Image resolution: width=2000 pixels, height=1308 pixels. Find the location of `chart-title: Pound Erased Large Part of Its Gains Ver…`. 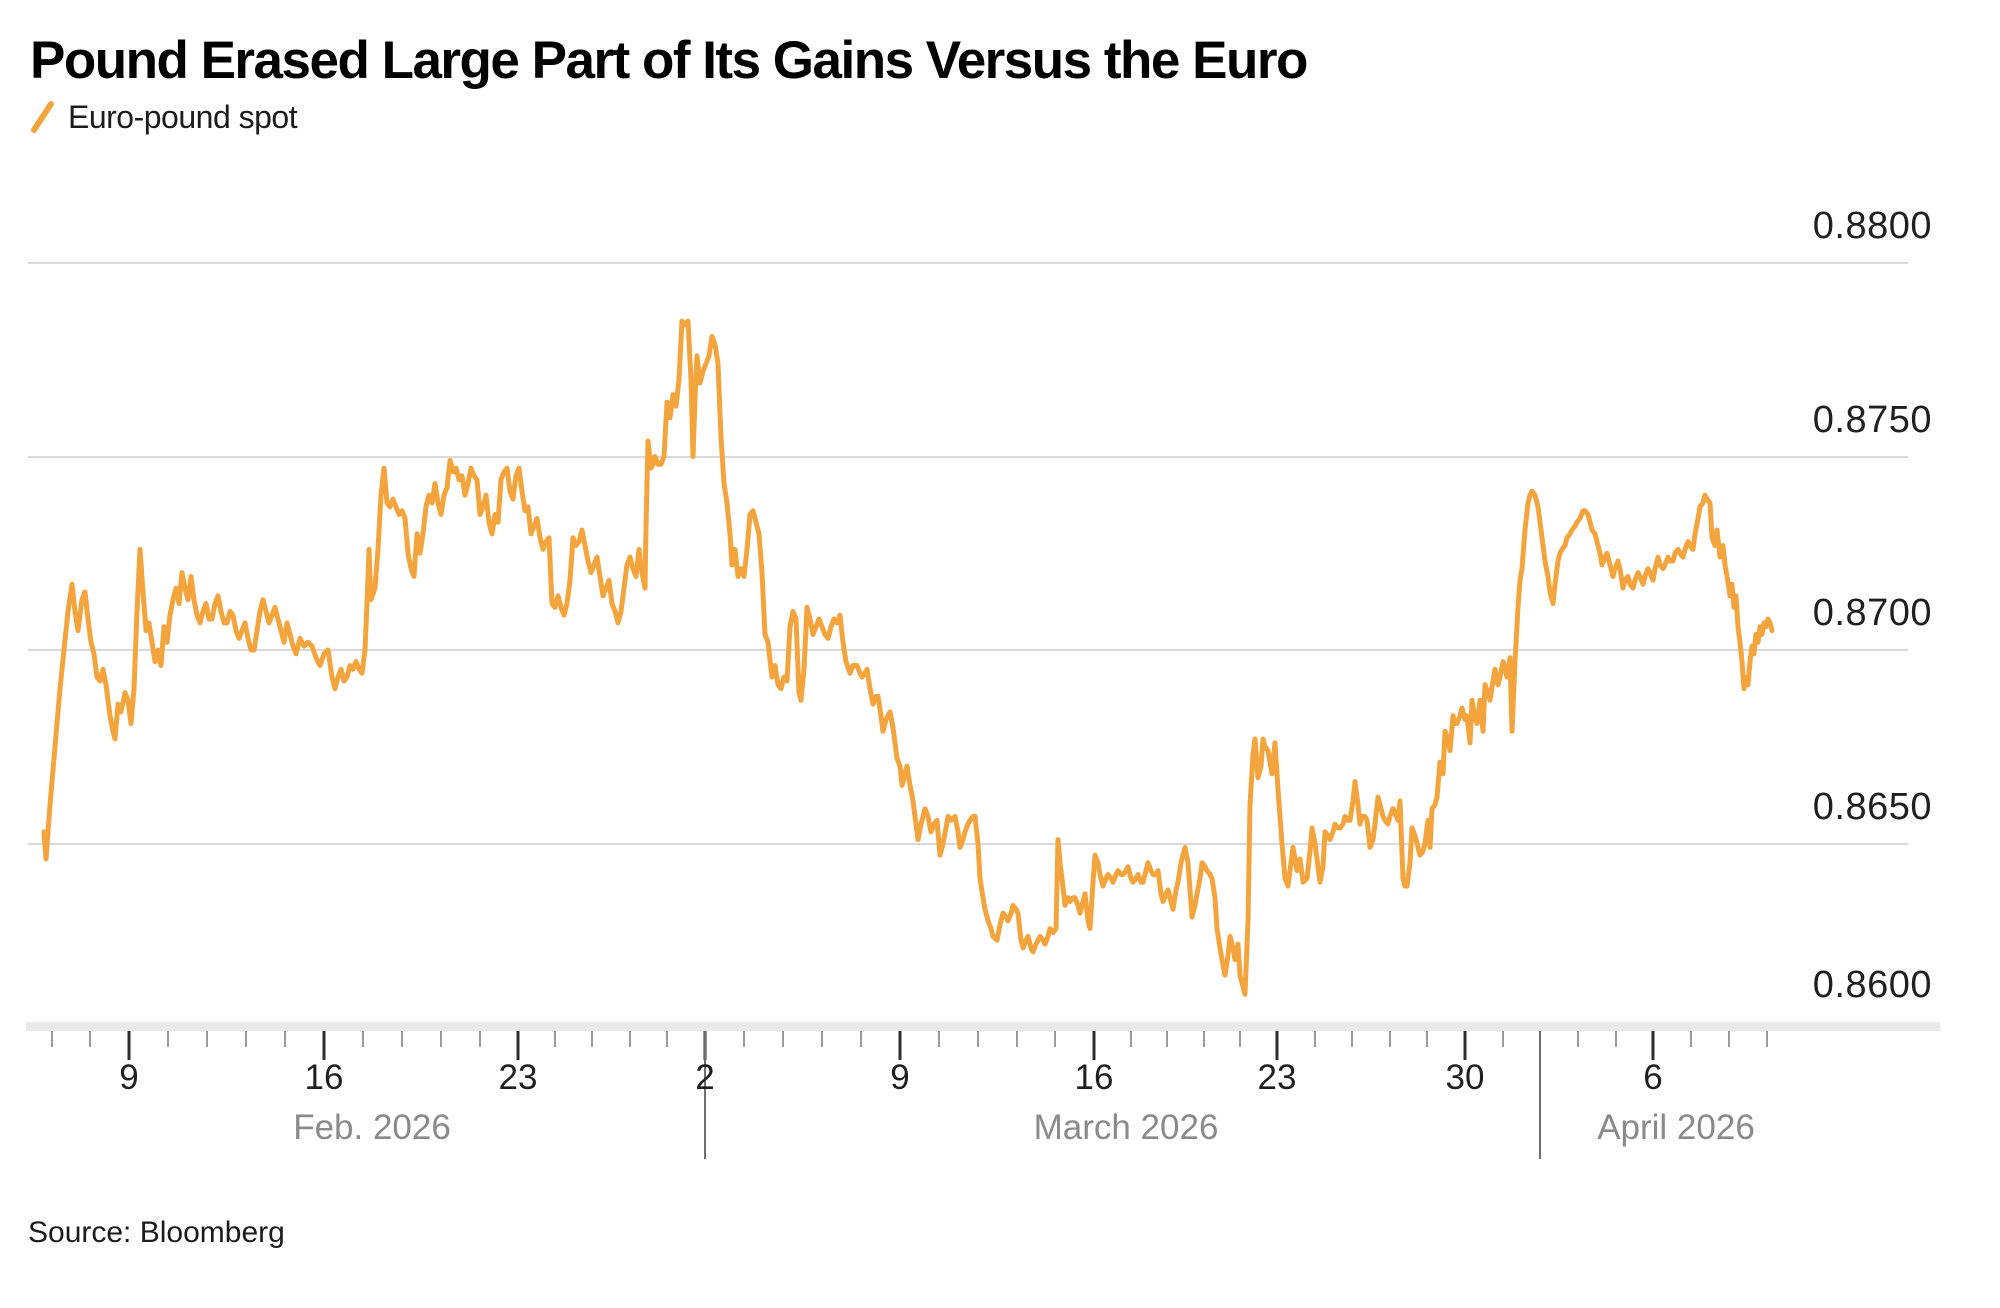

chart-title: Pound Erased Large Part of Its Gains Ver… is located at coordinates (669, 60).